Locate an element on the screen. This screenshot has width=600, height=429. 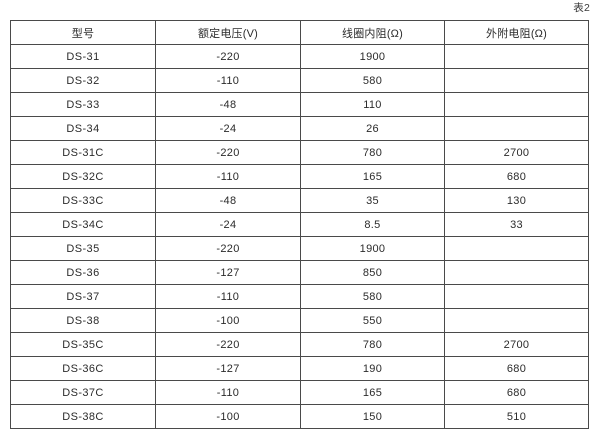
cell-model: DS-31C is located at coordinates (83, 152).